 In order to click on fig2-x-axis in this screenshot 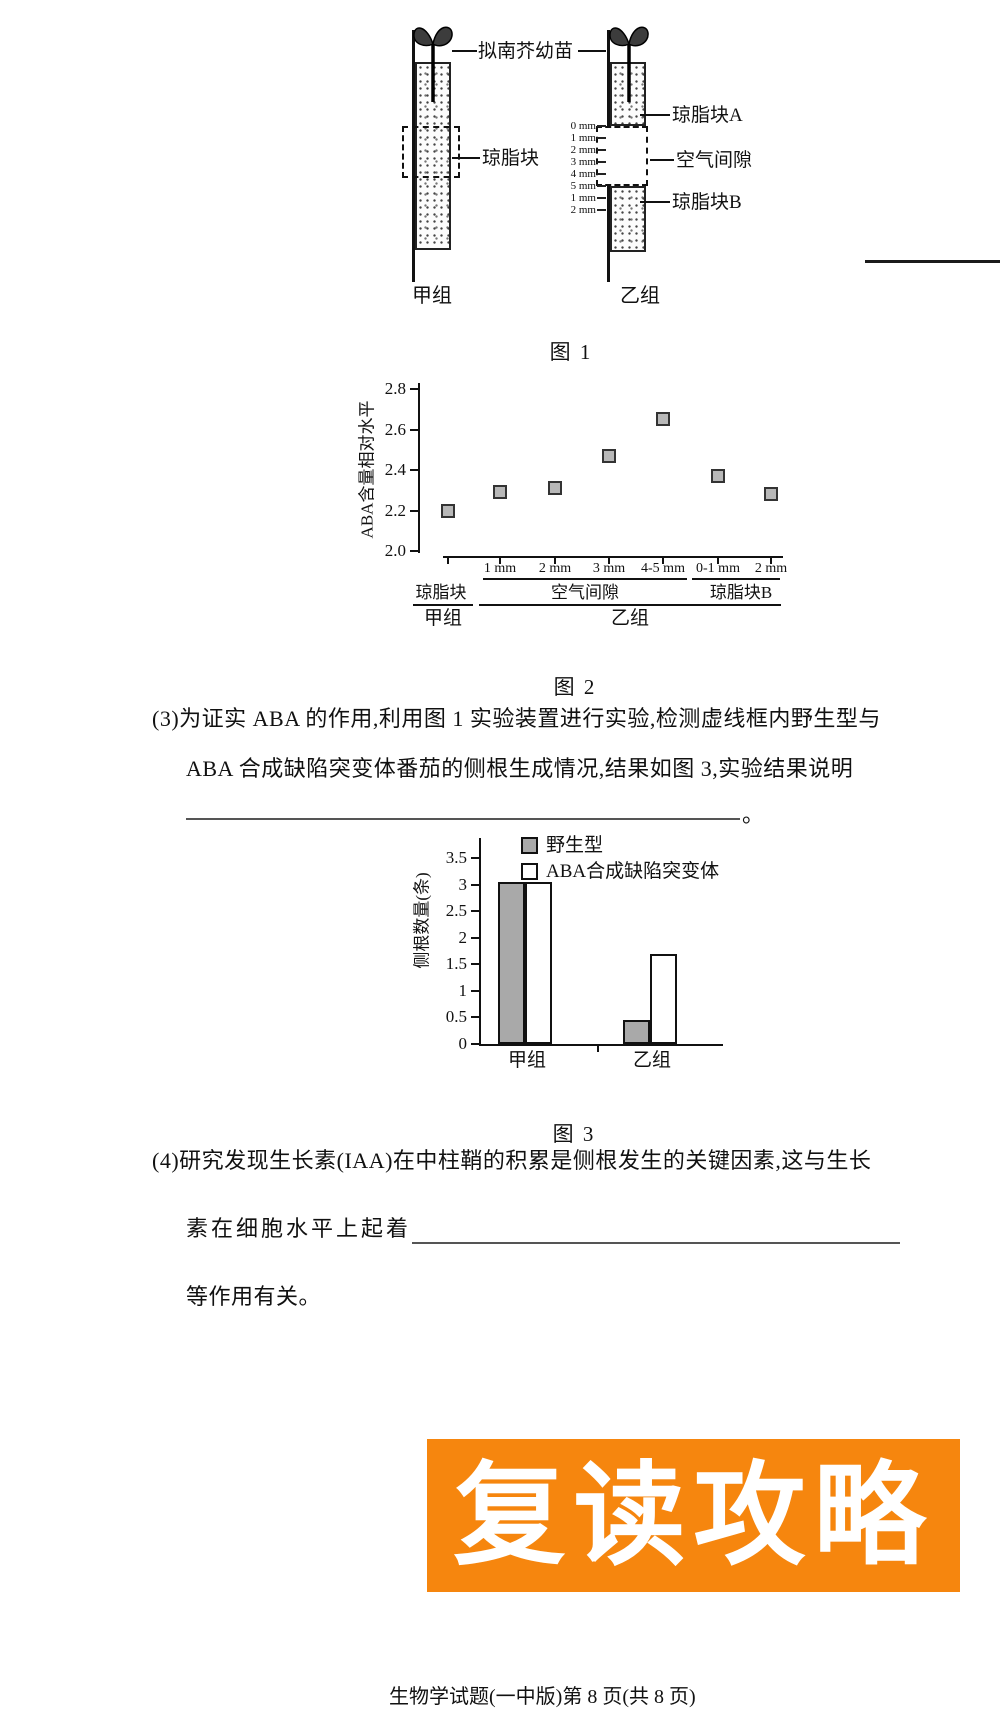, I will do `click(613, 557)`.